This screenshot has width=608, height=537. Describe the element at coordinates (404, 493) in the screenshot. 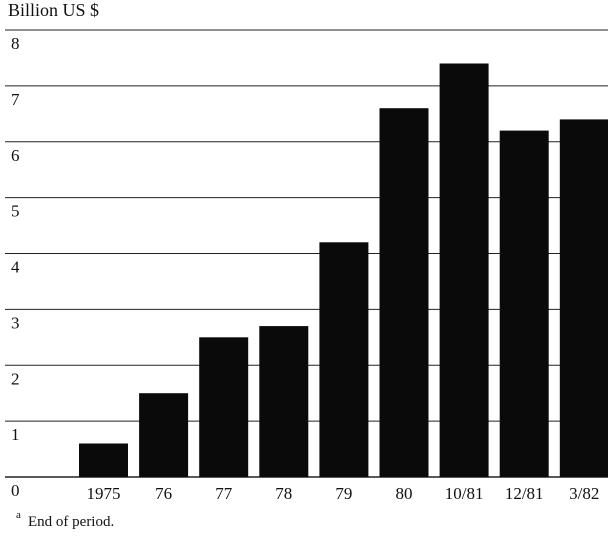

I see `x-tick-label: 80` at that location.